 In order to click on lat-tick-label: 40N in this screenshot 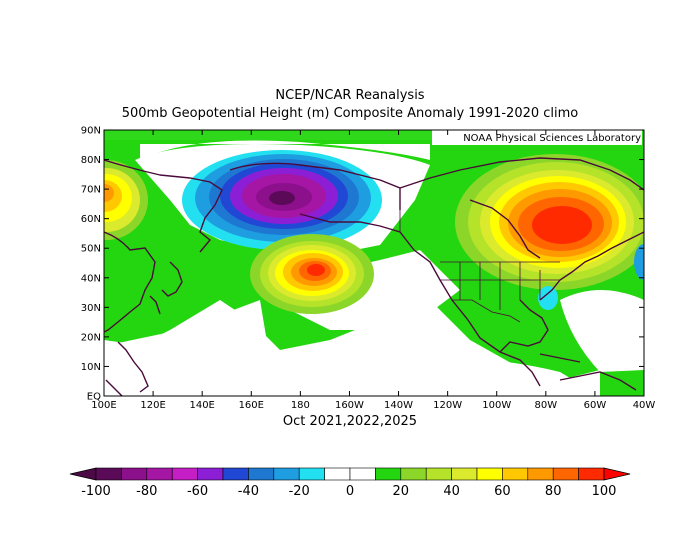, I will do `click(91, 278)`.